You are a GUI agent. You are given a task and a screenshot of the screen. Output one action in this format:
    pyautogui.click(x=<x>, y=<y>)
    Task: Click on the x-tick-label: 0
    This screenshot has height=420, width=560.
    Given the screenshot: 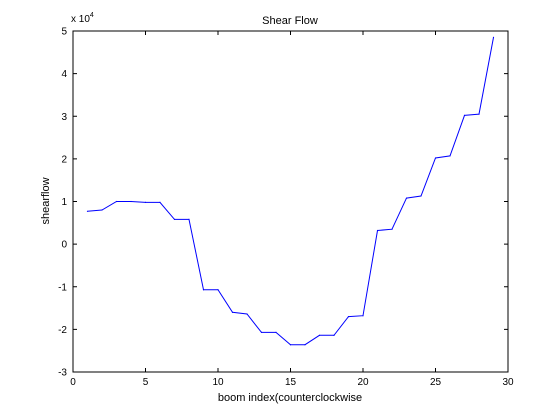 What is the action you would take?
    pyautogui.click(x=73, y=382)
    